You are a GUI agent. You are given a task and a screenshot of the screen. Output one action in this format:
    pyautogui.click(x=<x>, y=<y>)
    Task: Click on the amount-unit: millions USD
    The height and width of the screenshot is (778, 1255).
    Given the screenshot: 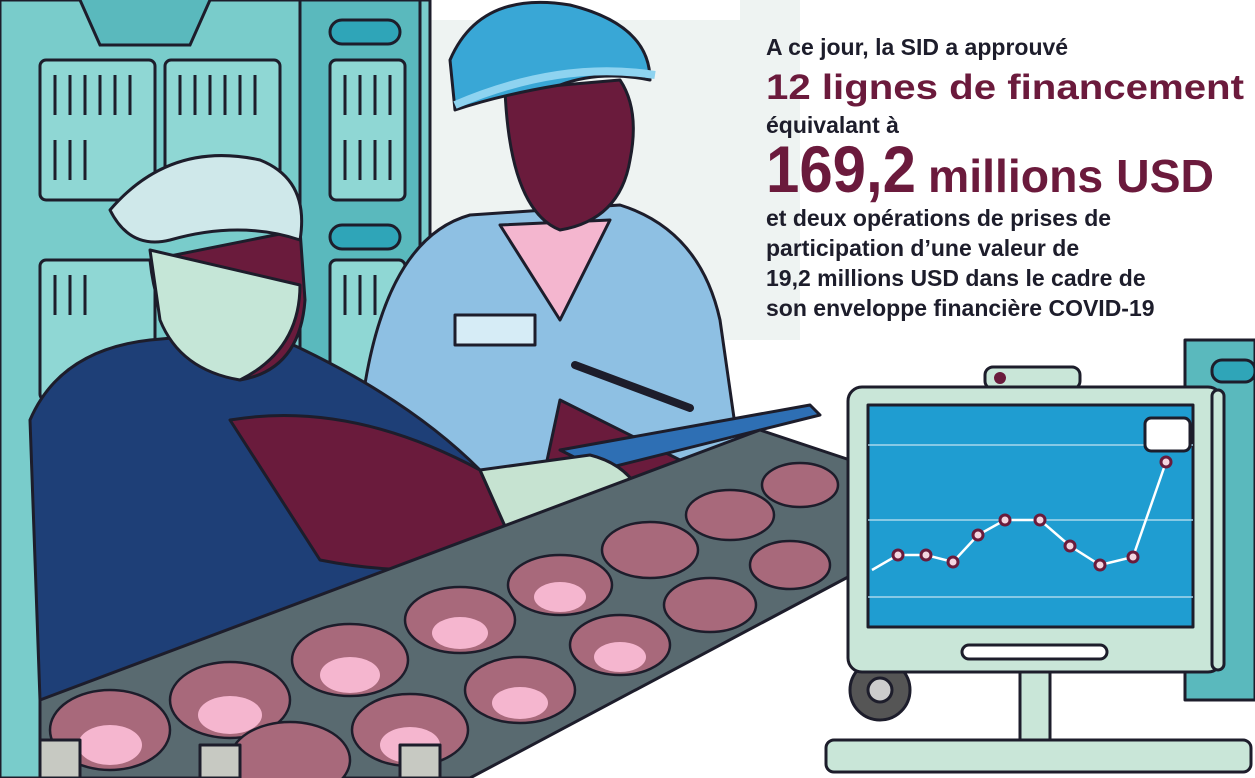 What is the action you would take?
    pyautogui.click(x=1071, y=176)
    